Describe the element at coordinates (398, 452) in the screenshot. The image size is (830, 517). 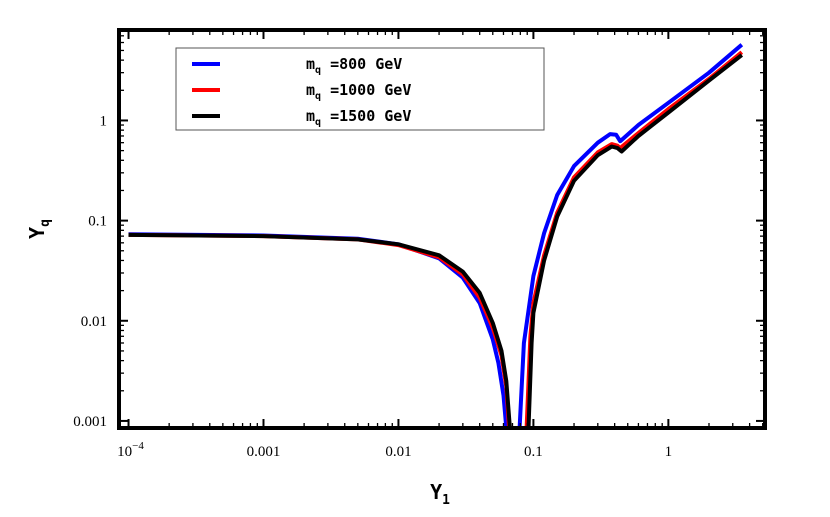
I see `x-tick-label: 0.01` at that location.